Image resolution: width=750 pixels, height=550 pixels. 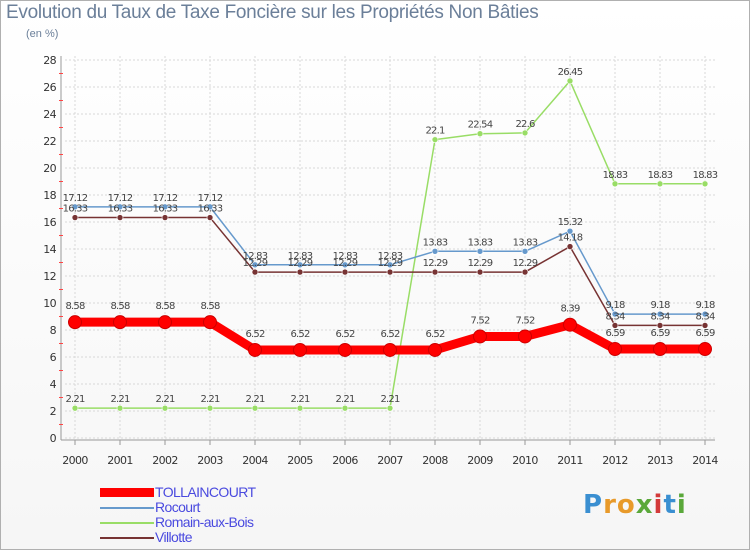 I want to click on y-tick-label: 14, so click(x=49, y=249).